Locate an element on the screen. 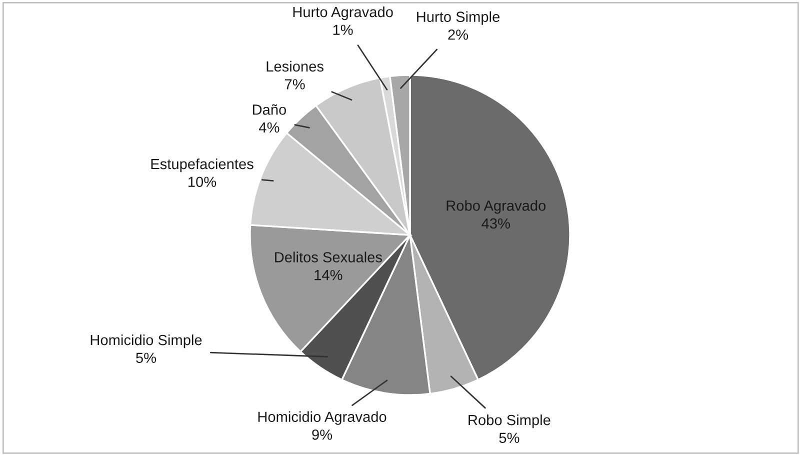 The height and width of the screenshot is (455, 803). data-label: 10% is located at coordinates (202, 182).